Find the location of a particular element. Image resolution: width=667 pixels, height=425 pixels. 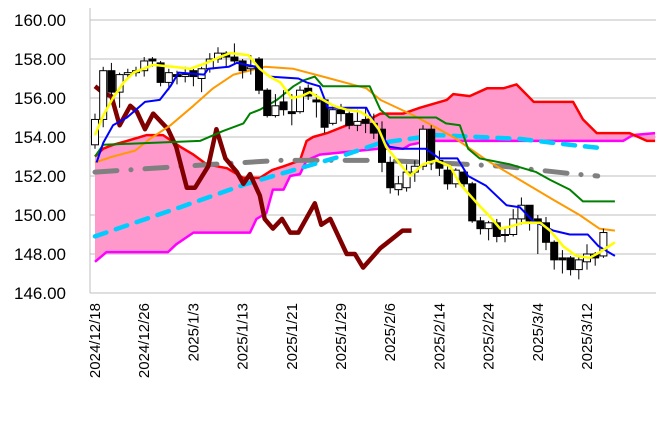

y-tick-label: 156.00 is located at coordinates (40, 98).